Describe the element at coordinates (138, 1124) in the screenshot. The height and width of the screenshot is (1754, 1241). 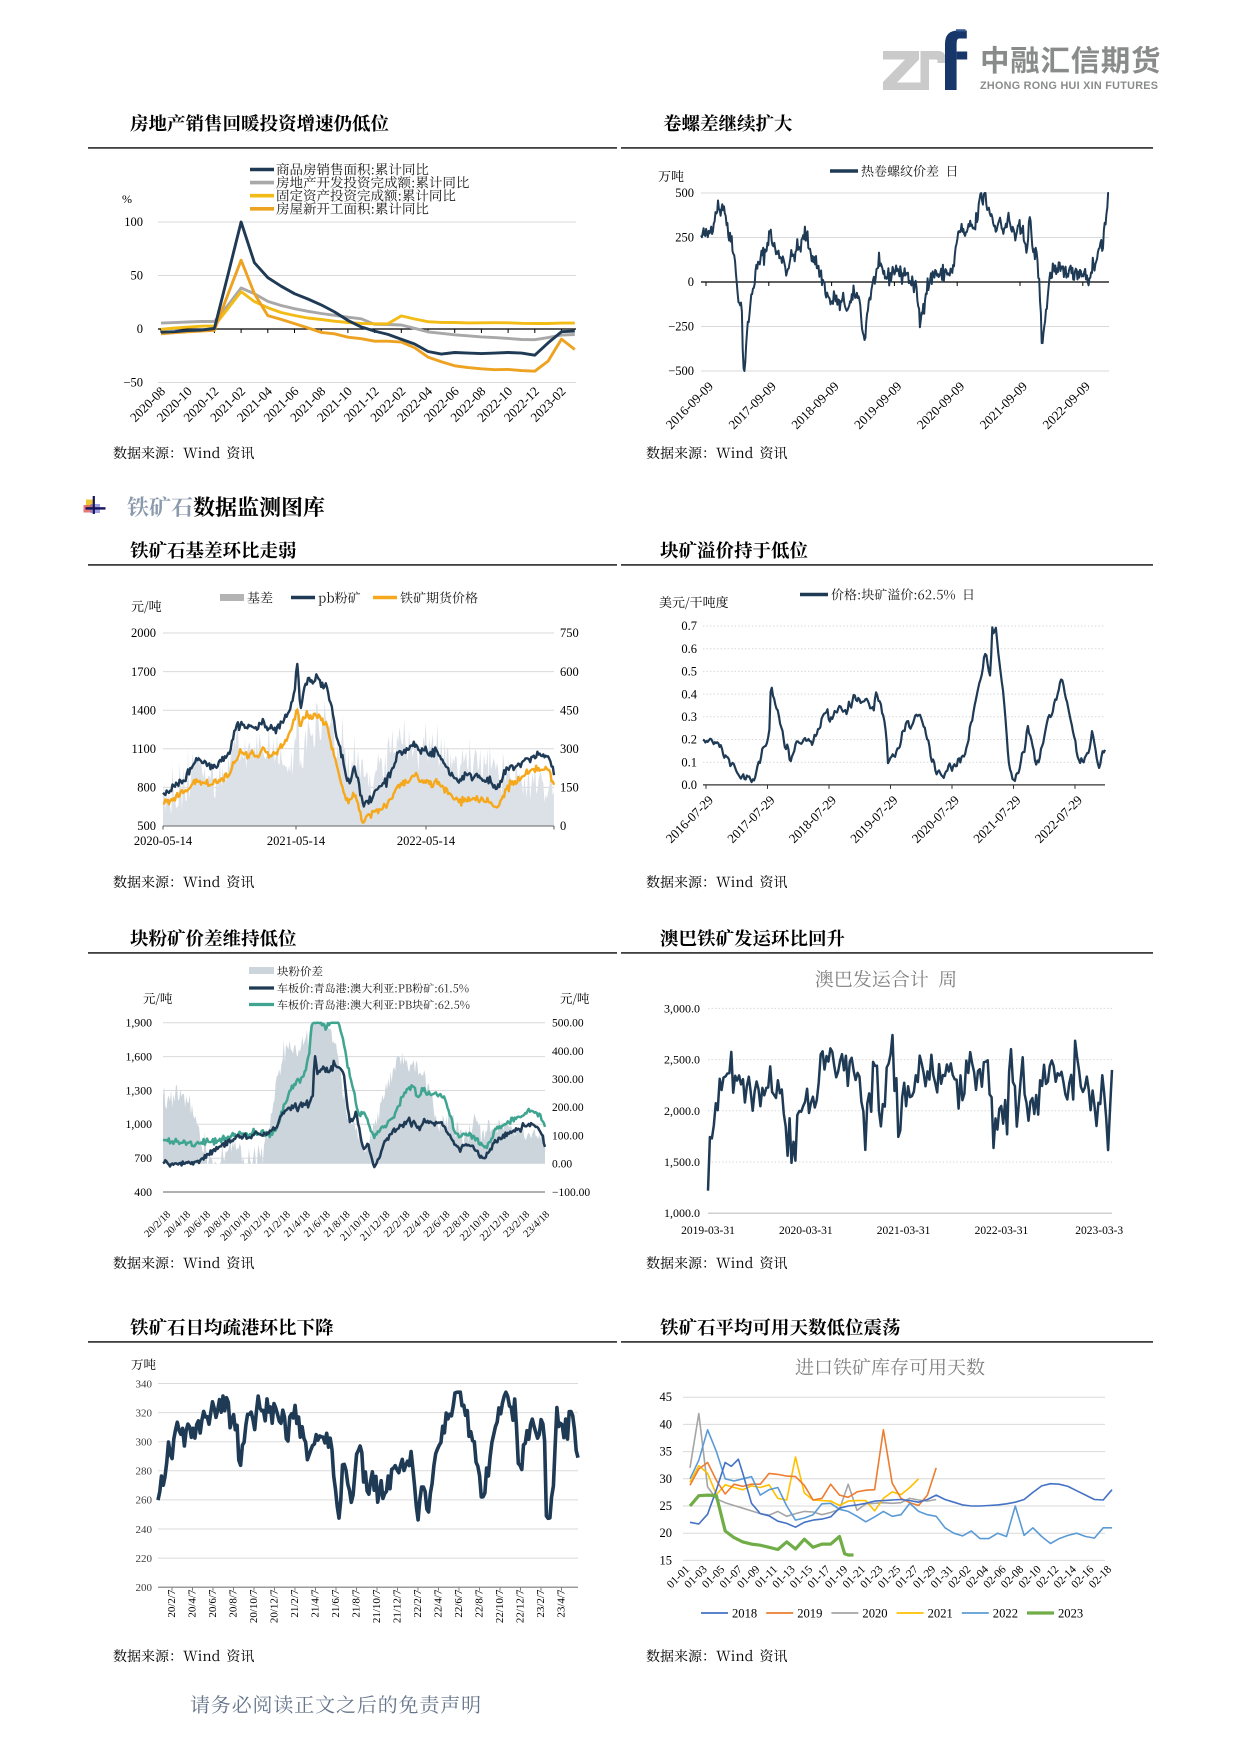
I see `svg-text: 1,000` at that location.